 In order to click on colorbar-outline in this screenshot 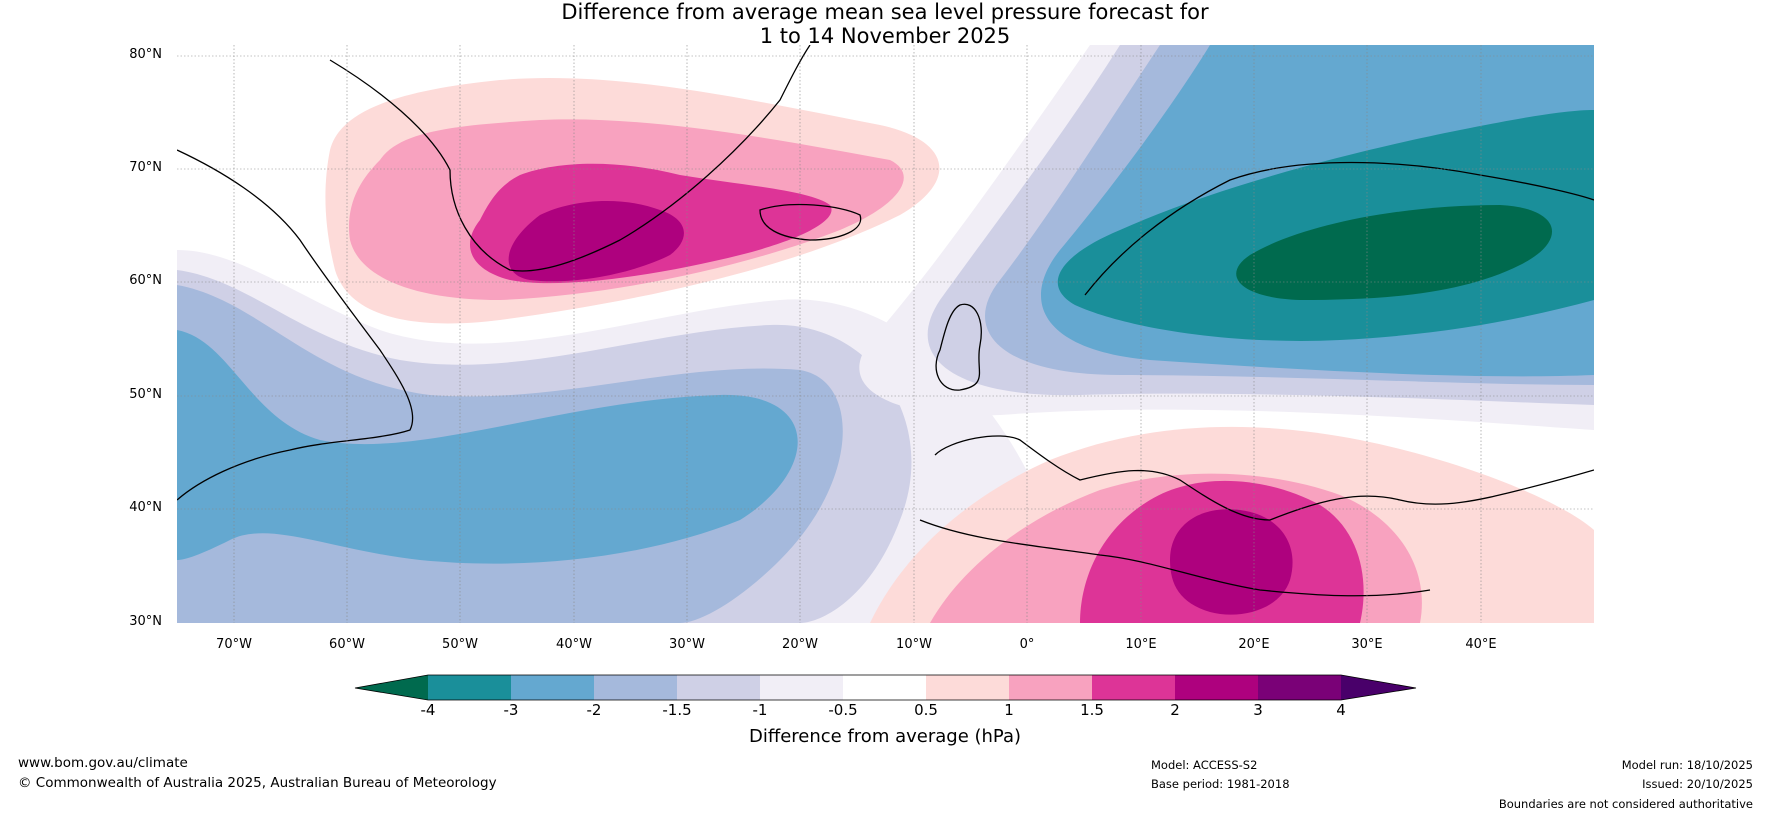, I will do `click(885, 687)`.